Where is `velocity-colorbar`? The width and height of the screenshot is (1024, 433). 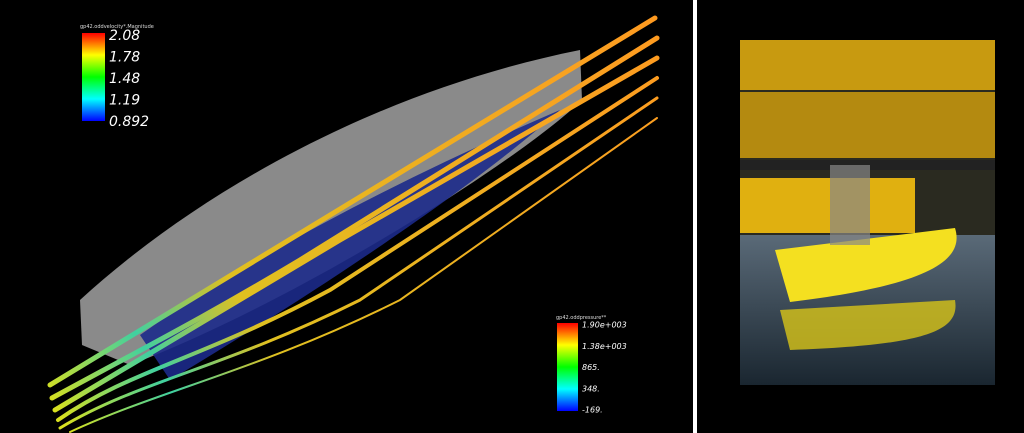 velocity-colorbar is located at coordinates (93, 77).